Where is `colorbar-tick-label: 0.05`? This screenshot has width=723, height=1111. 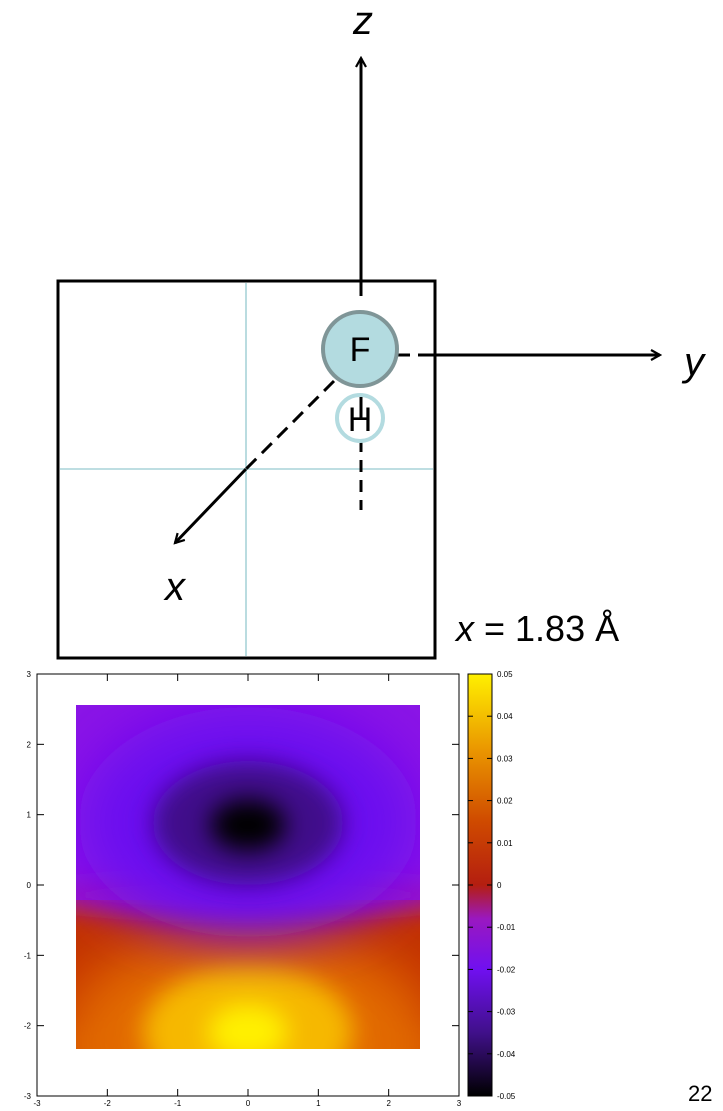 colorbar-tick-label: 0.05 is located at coordinates (505, 674).